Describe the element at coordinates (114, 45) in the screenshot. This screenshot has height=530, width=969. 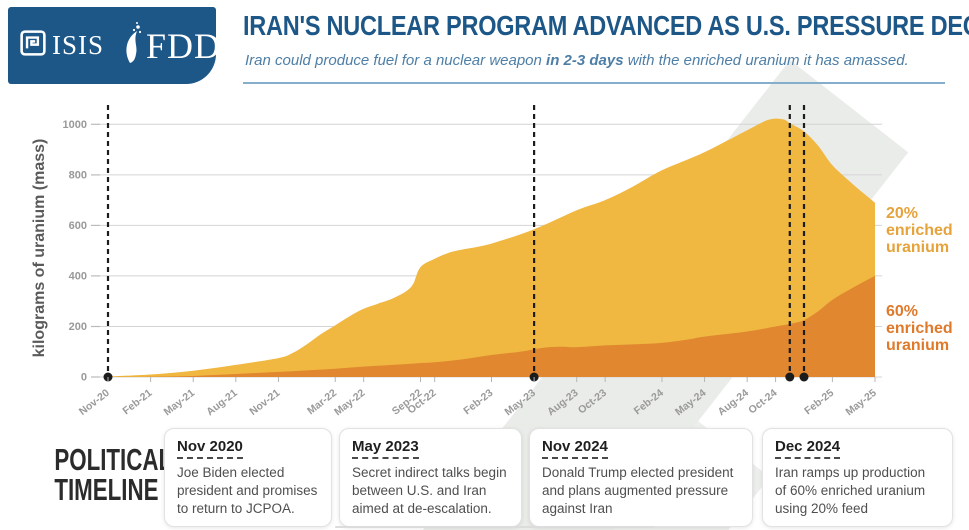
I see `logo-box: ISIS FDD` at that location.